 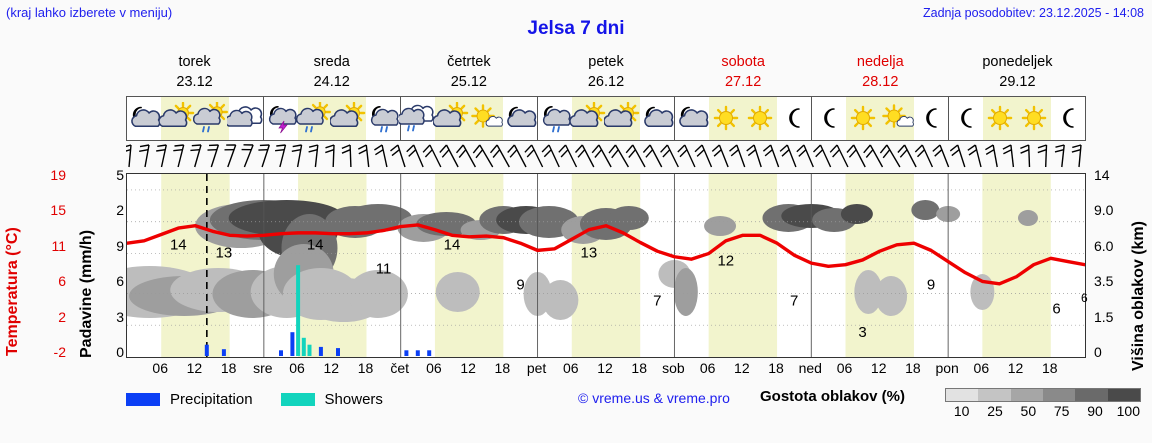 I want to click on day-date: 23.12, so click(x=194, y=82).